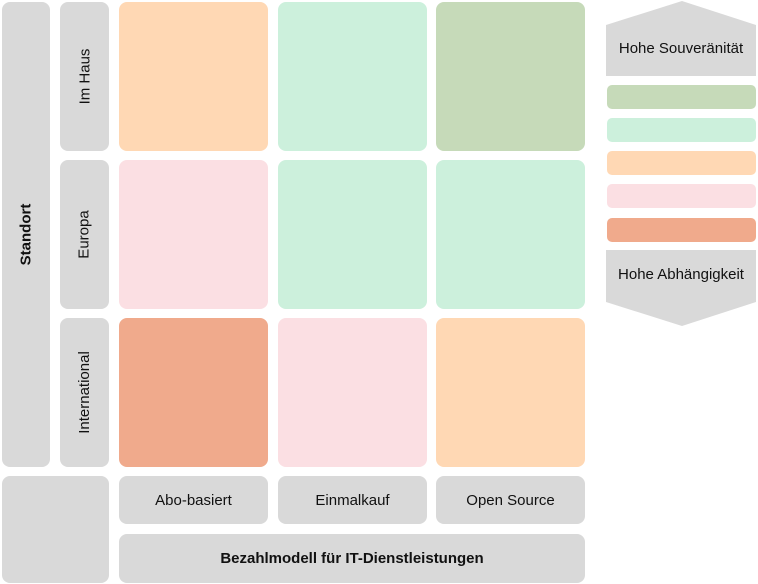  I want to click on axis-title-bezahlmodell: Bezahlmodell für IT-Dienstleistungen, so click(352, 558).